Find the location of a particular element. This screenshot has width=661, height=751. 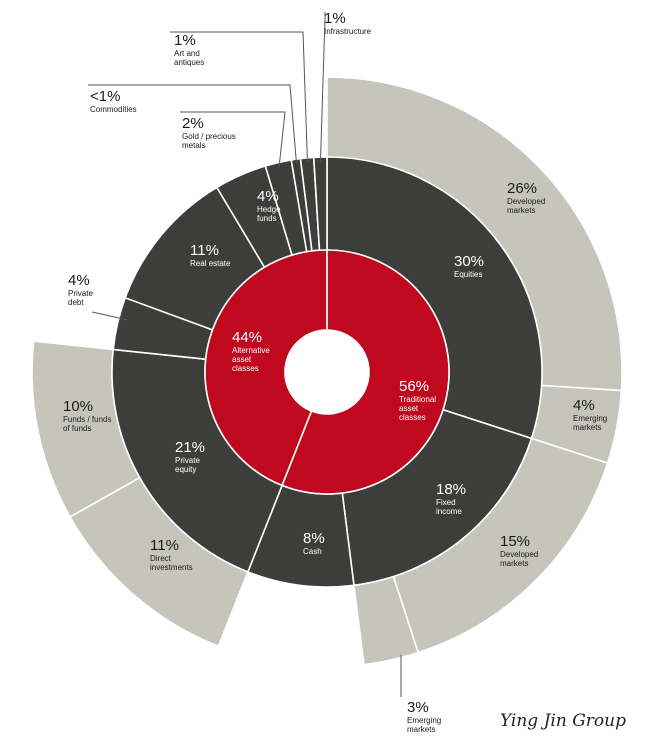

inner-category-alt: Alternative is located at coordinates (251, 350).